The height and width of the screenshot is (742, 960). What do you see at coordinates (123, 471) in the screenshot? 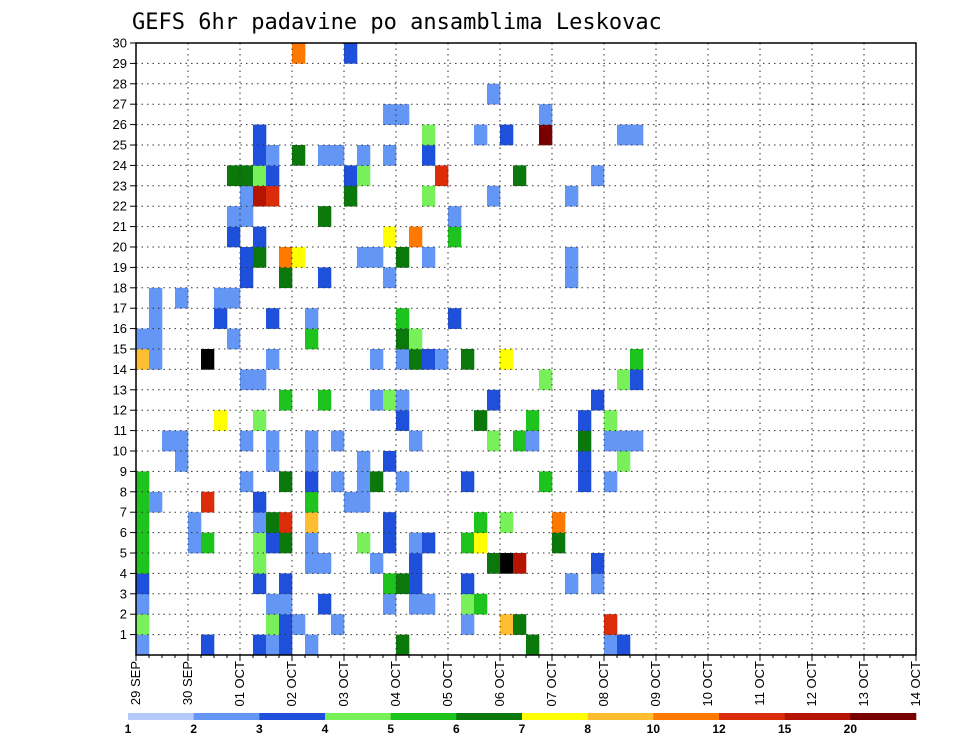
I see `y-tick-label: 9` at bounding box center [123, 471].